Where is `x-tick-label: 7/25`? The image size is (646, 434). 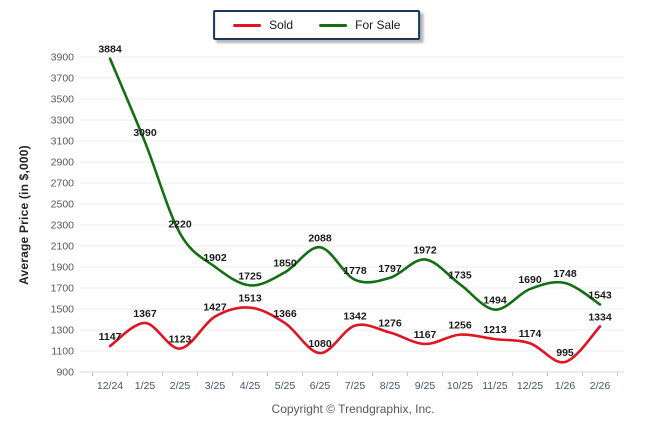
x-tick-label: 7/25 is located at coordinates (355, 386).